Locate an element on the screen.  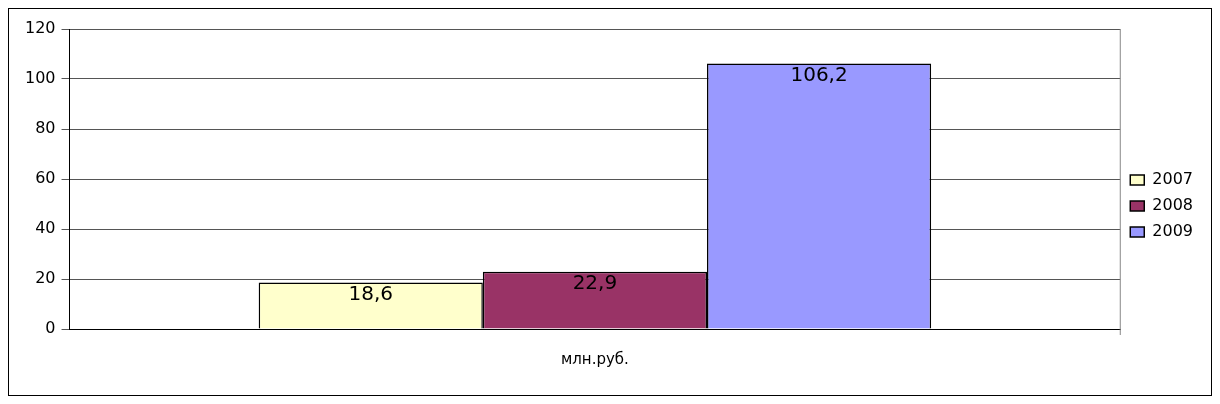
y-tick-label: 40 is located at coordinates (45, 228).